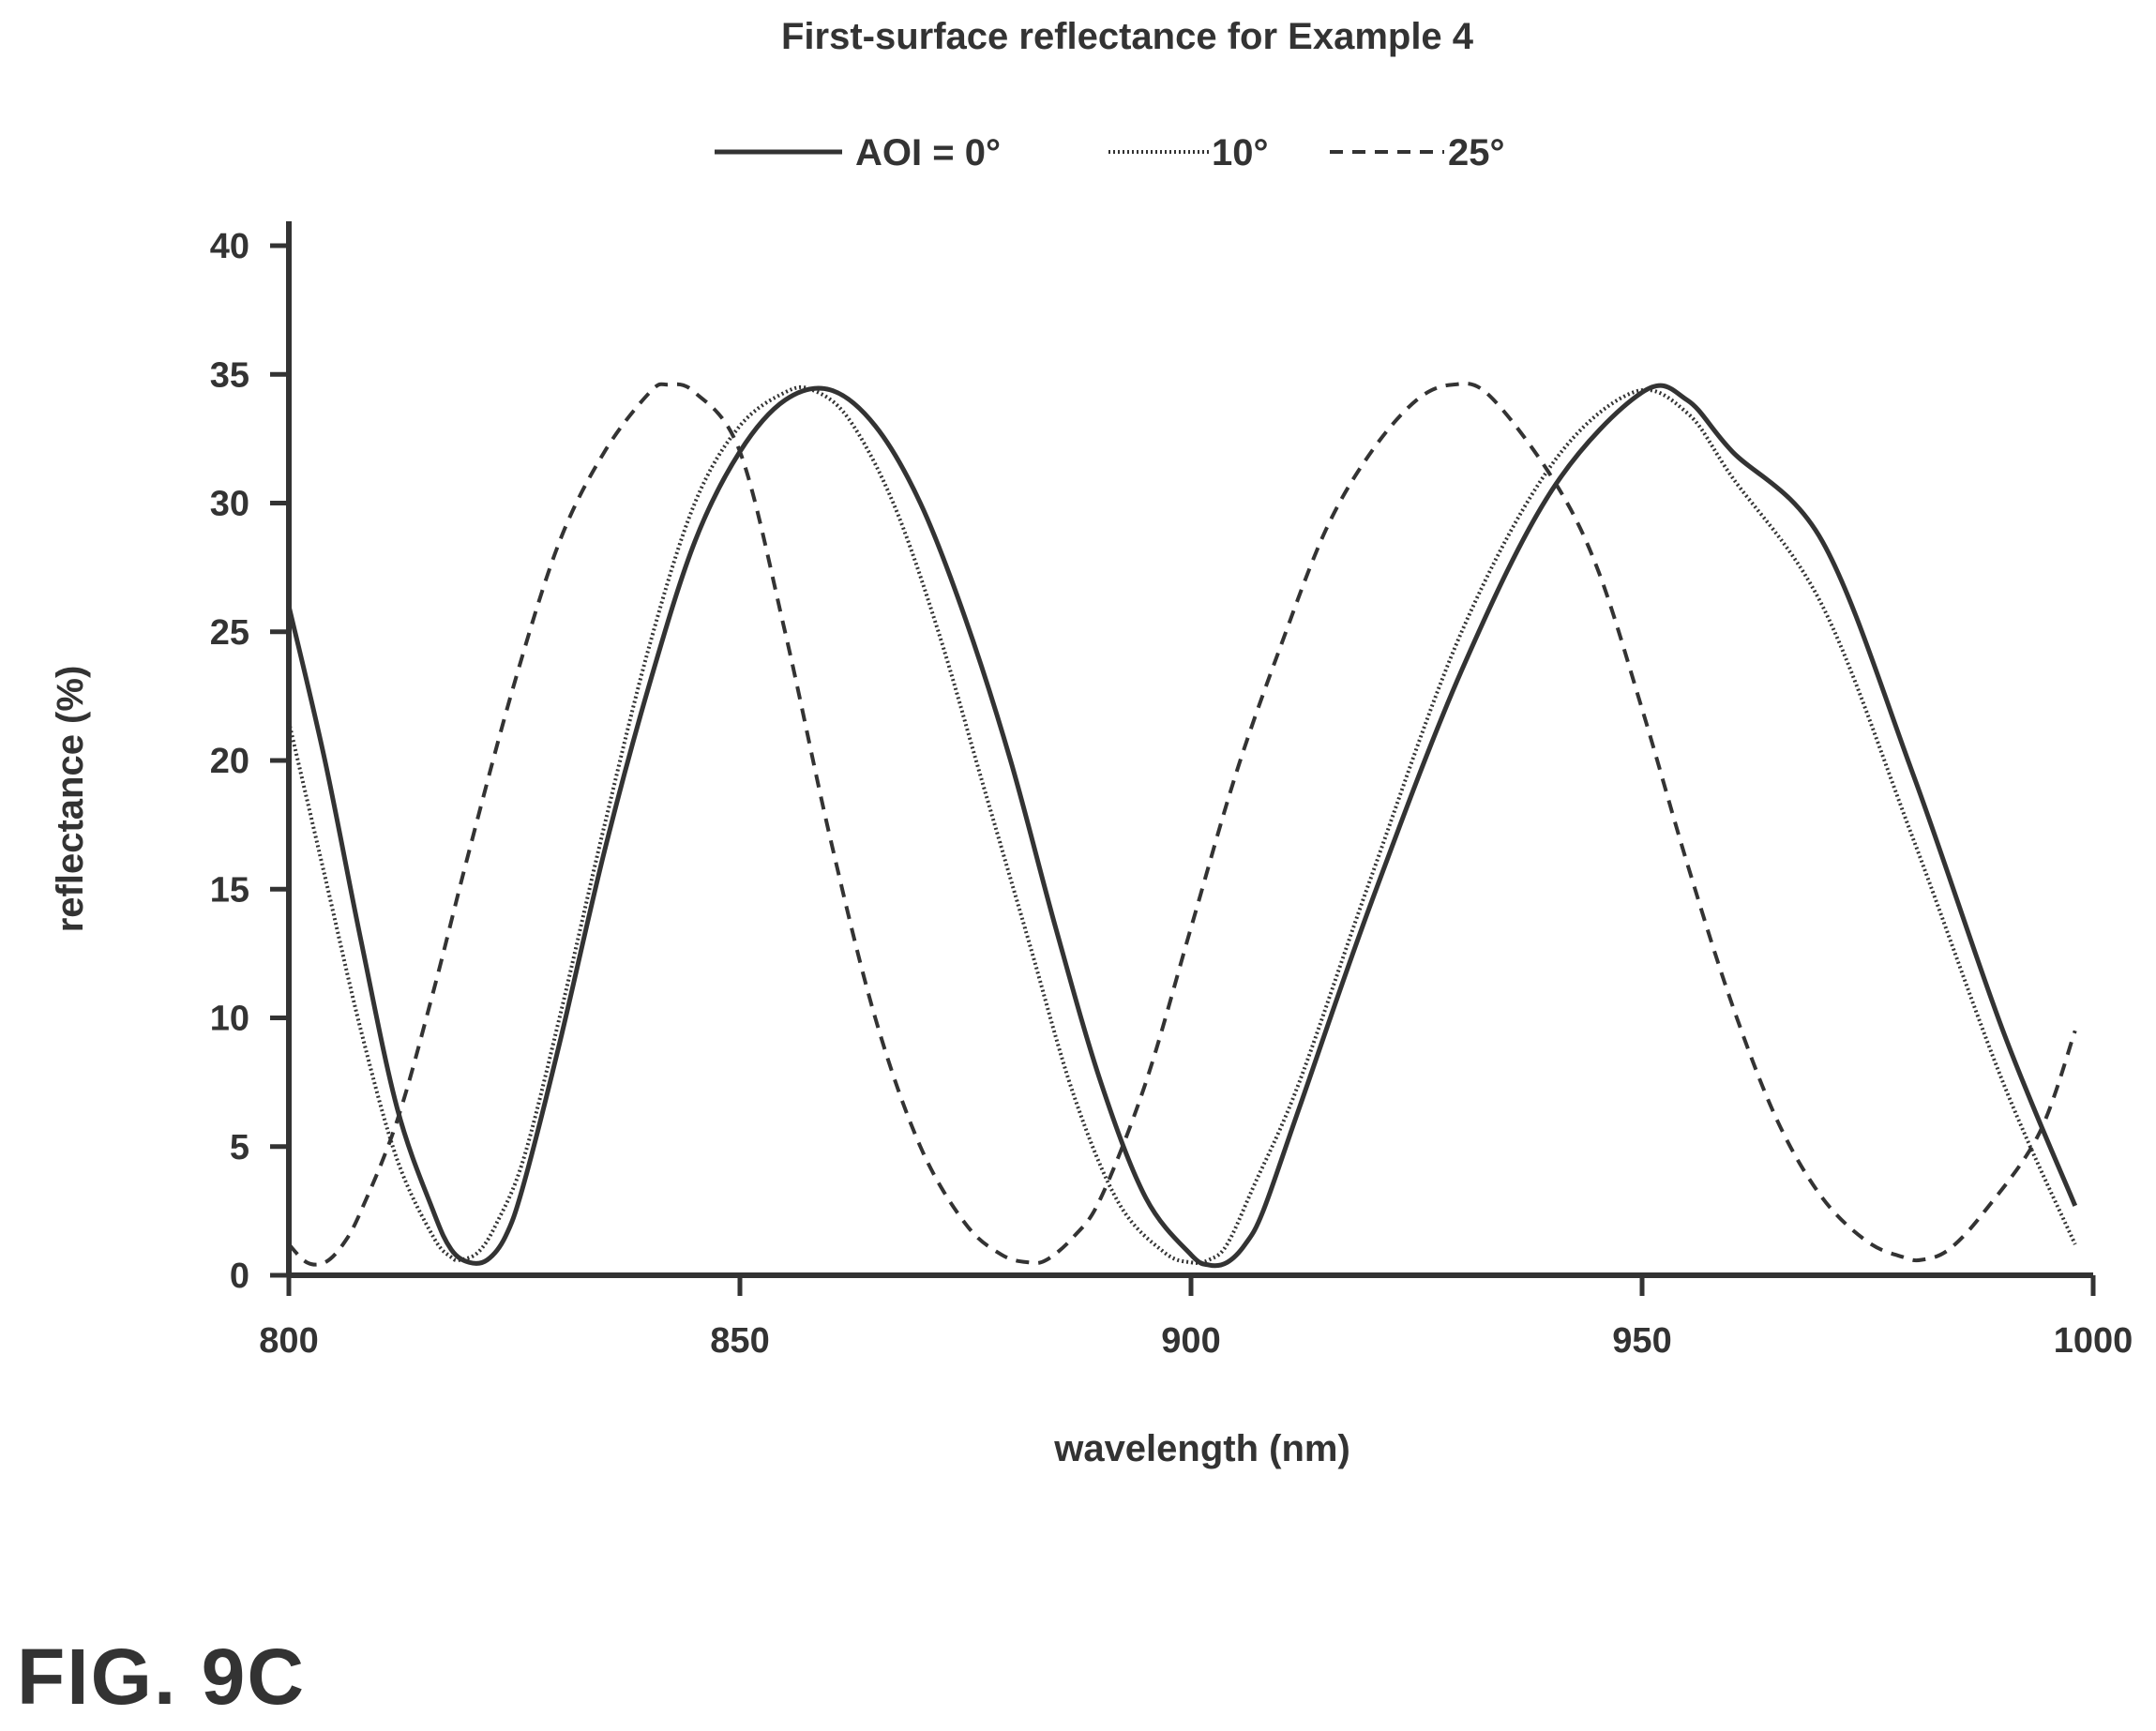  What do you see at coordinates (229, 1019) in the screenshot?
I see `y-tick-label: 10` at bounding box center [229, 1019].